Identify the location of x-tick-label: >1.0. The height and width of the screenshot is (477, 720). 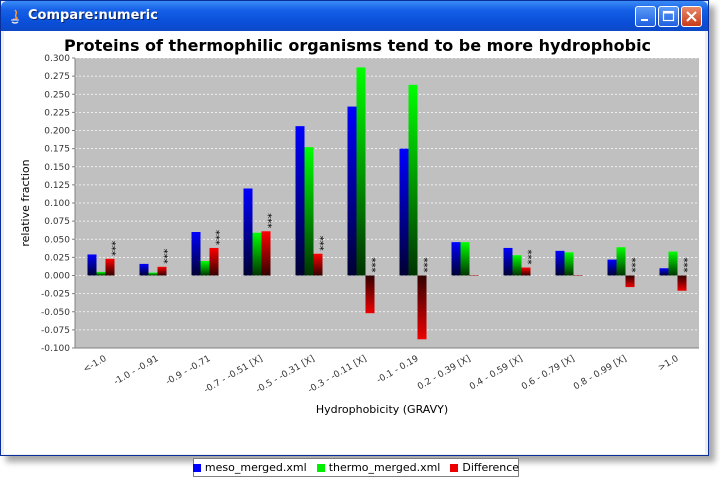
(669, 364).